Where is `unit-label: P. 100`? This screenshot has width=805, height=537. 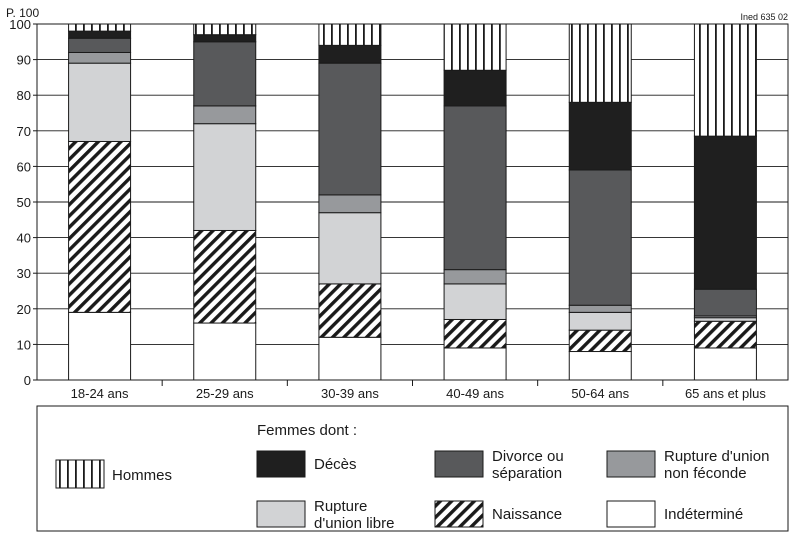 unit-label: P. 100 is located at coordinates (22, 13).